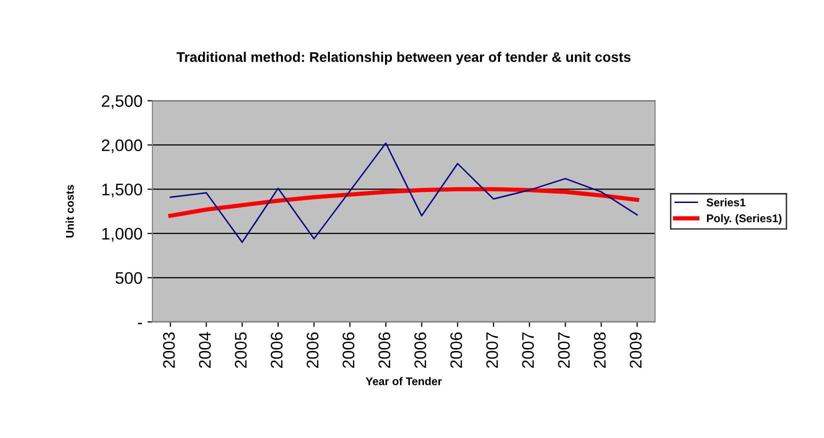 This screenshot has height=438, width=824. I want to click on legend-label: Series1, so click(726, 202).